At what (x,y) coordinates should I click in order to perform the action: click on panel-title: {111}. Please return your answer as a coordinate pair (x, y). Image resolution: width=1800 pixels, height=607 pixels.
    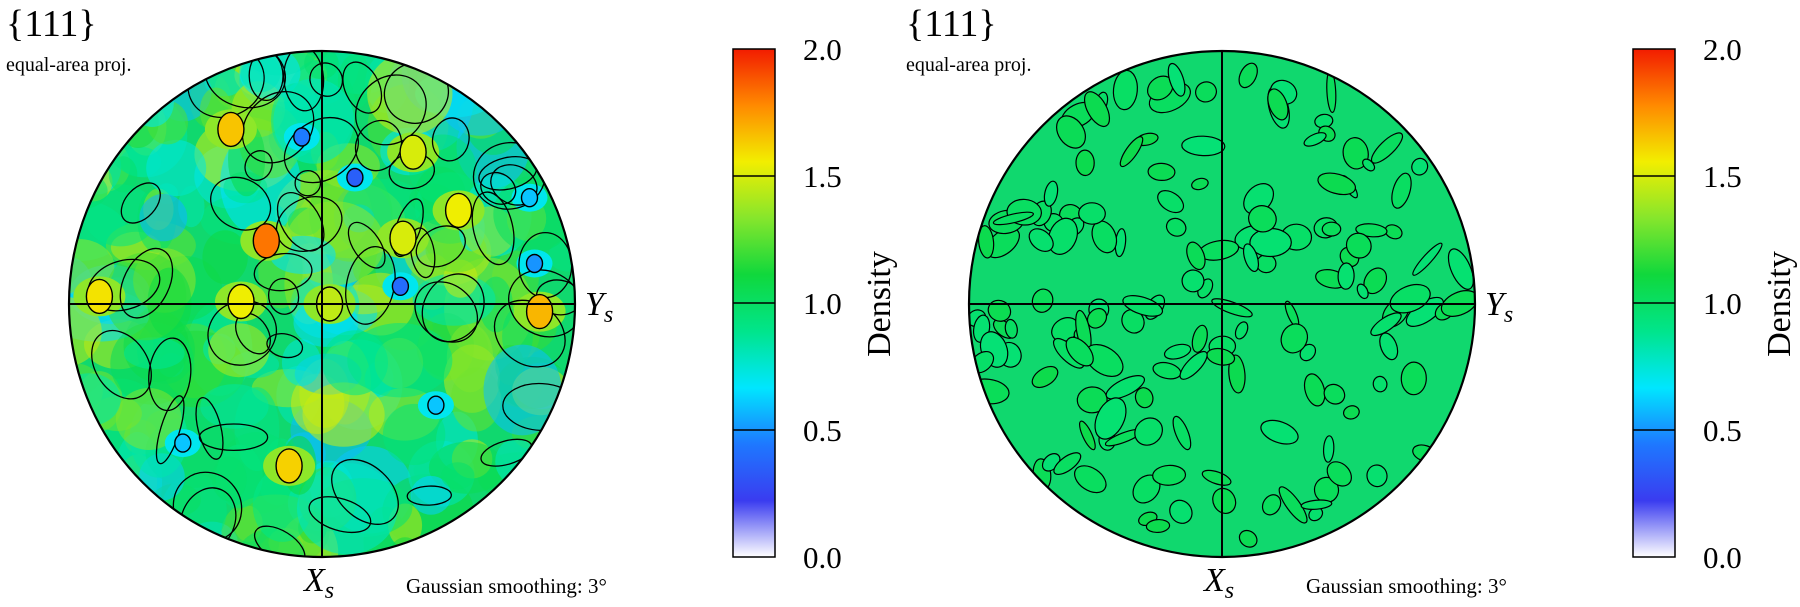
    Looking at the image, I should click on (51, 24).